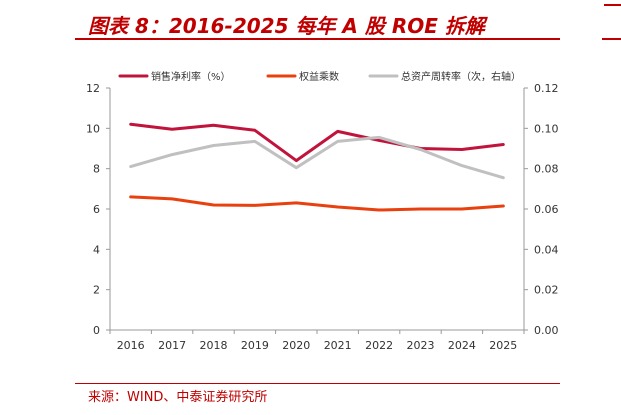  I want to click on x-tick-label: 2017, so click(172, 345).